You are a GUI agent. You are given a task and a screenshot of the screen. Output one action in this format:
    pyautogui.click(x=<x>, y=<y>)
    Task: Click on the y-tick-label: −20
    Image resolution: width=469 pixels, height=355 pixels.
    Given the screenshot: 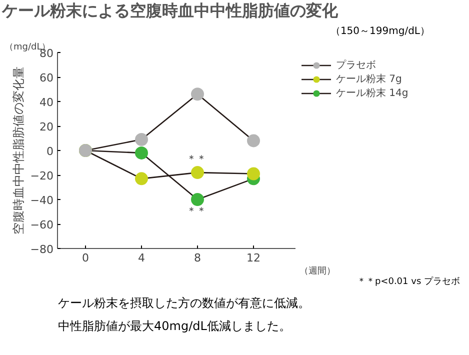 What is the action you would take?
    pyautogui.click(x=42, y=176)
    